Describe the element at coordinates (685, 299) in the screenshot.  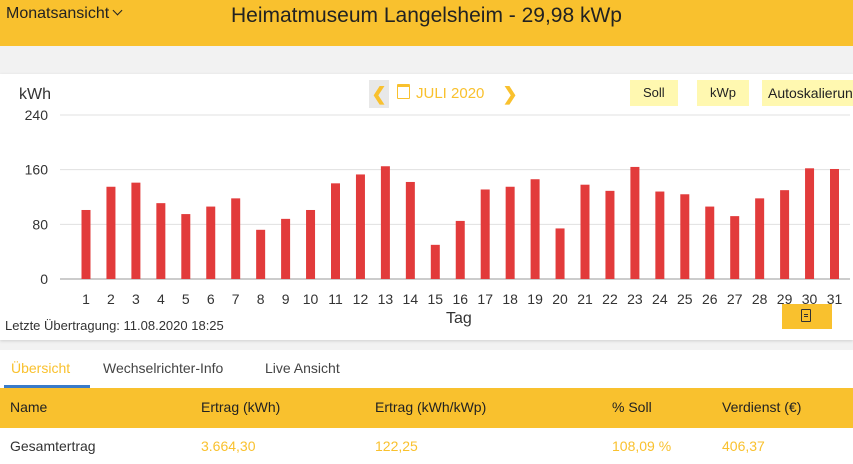
I see `x-tick-label: 25` at that location.